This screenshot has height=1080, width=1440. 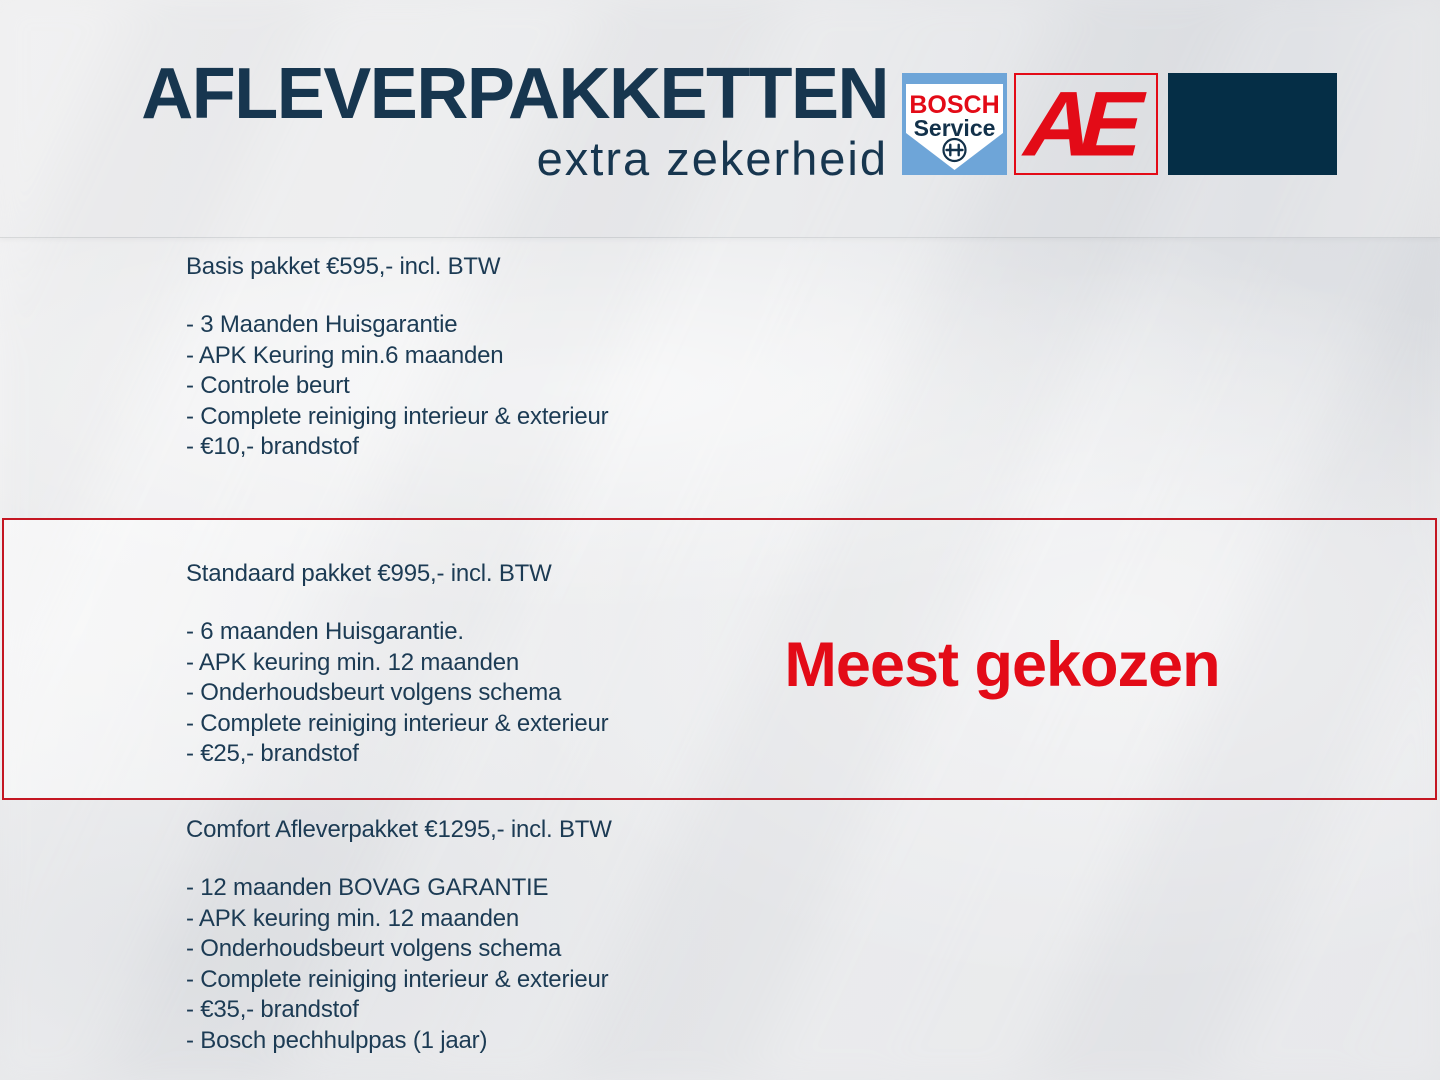 I want to click on package-basis-heading: Basis pakket €595,- incl. BTW, so click(x=343, y=266).